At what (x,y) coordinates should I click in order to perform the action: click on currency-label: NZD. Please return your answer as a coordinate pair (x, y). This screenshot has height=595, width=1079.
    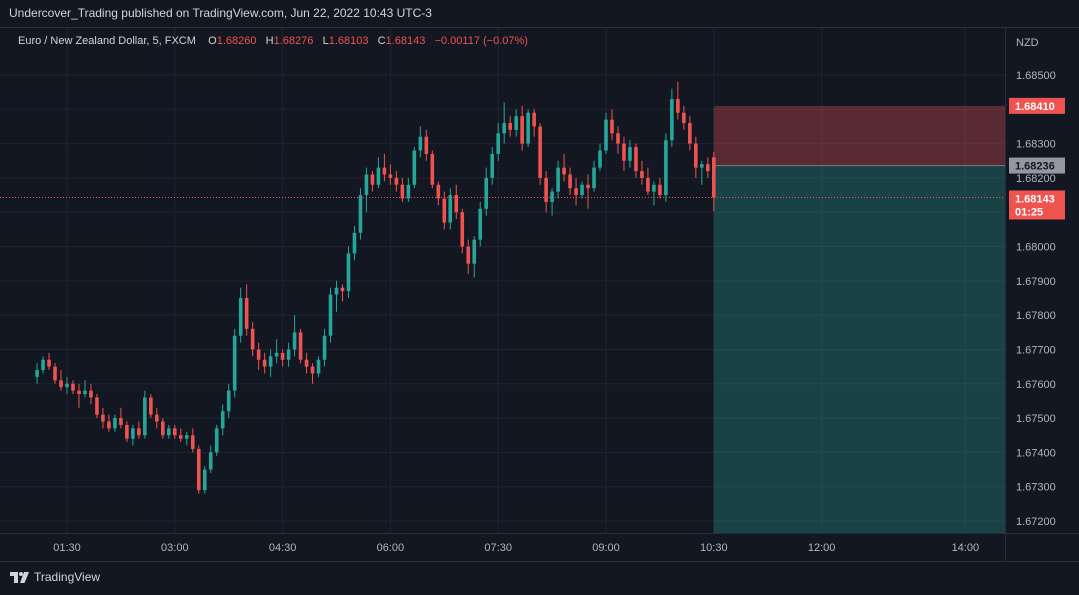
    Looking at the image, I should click on (1027, 43).